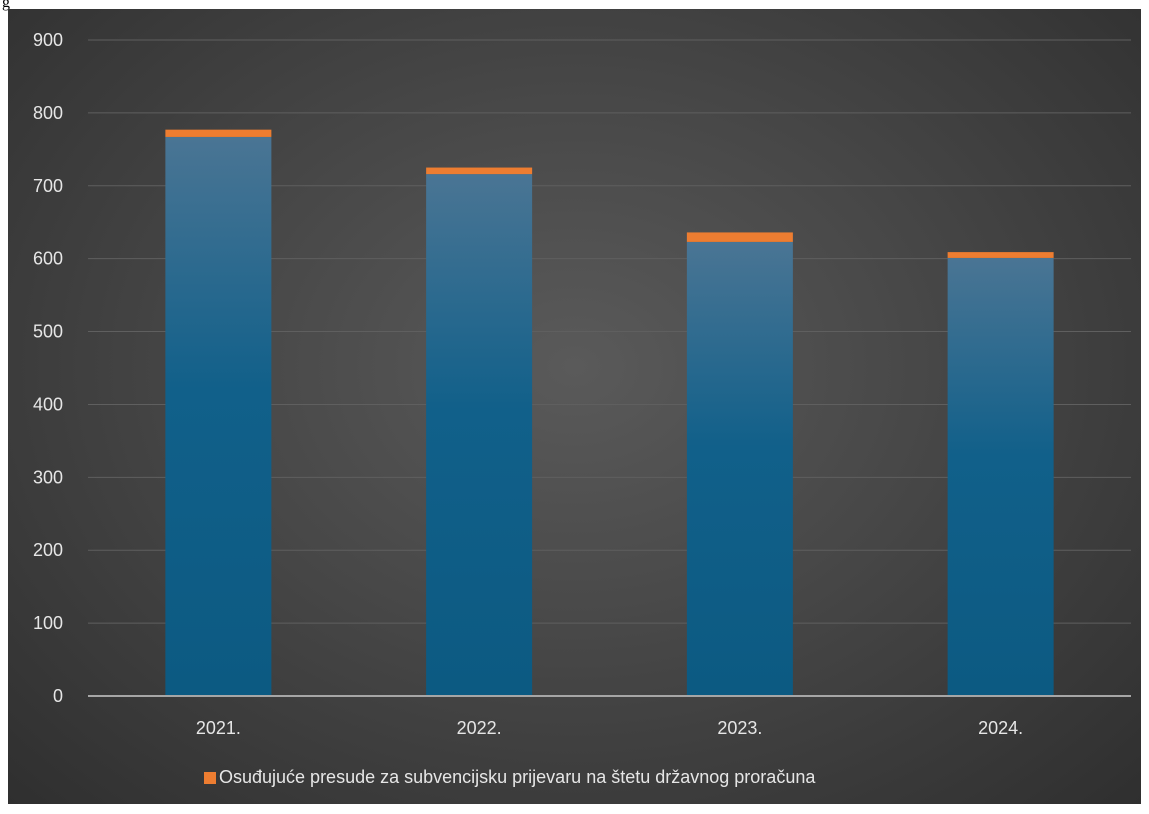 The height and width of the screenshot is (814, 1149). I want to click on y-tick-label: 100, so click(48, 623).